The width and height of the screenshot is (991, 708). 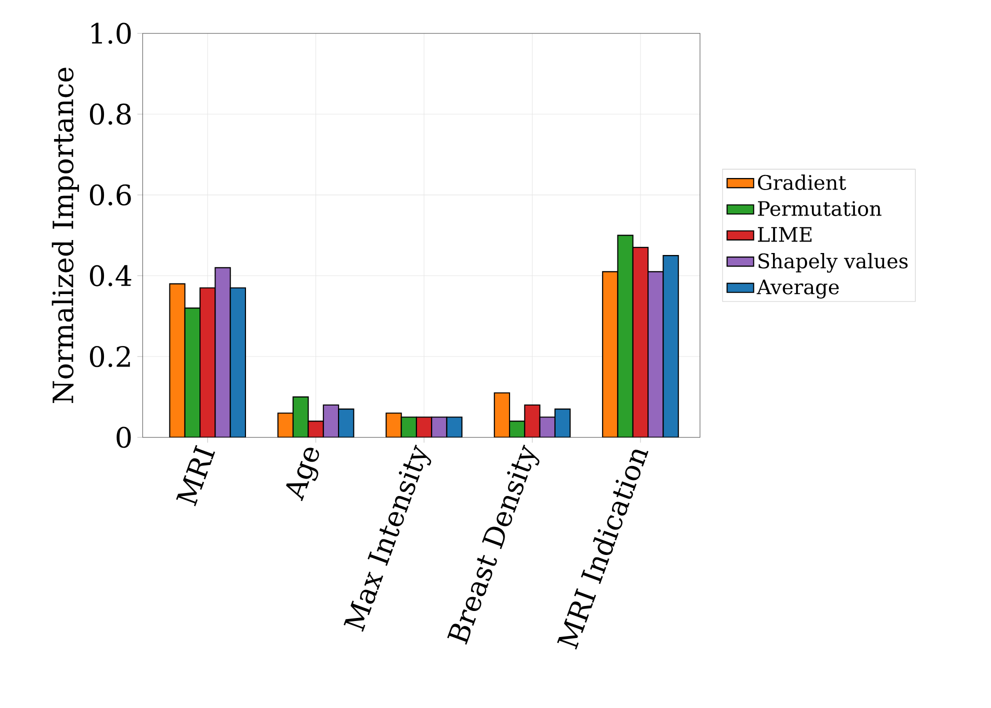 What do you see at coordinates (797, 289) in the screenshot?
I see `legend-label: Average` at bounding box center [797, 289].